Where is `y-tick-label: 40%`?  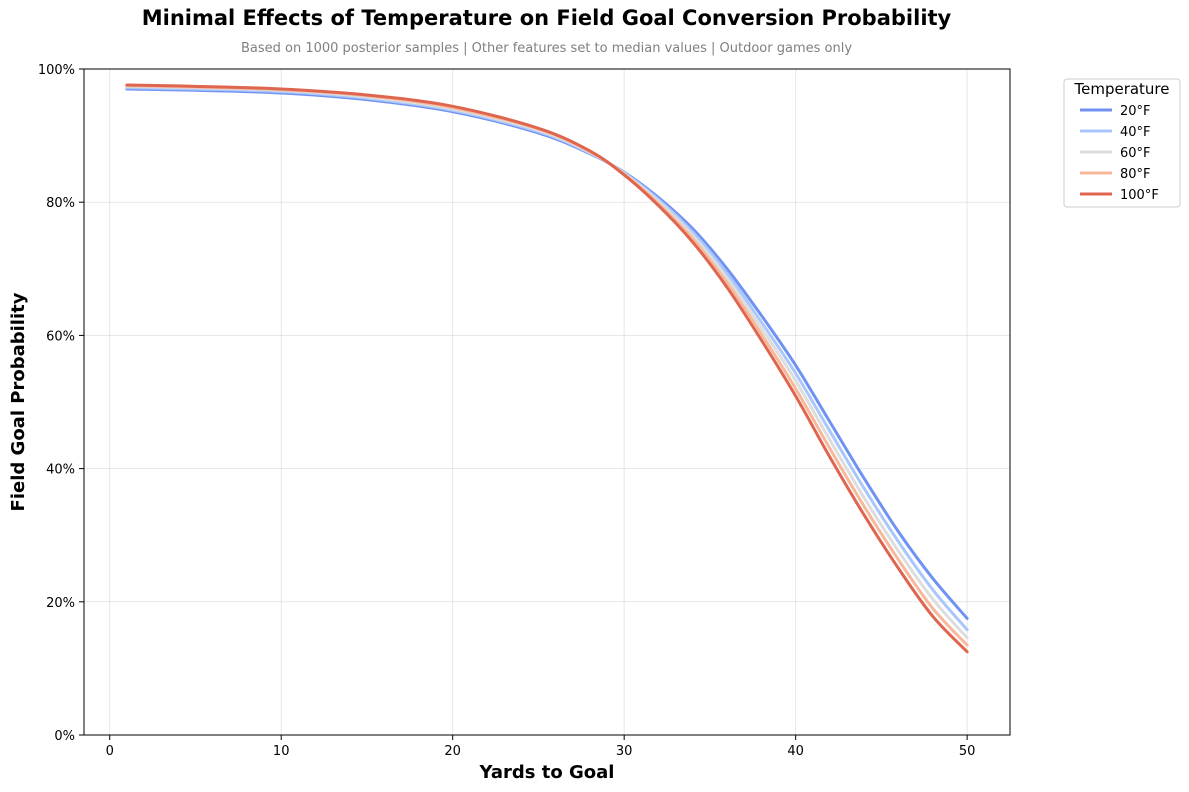 y-tick-label: 40% is located at coordinates (60, 470).